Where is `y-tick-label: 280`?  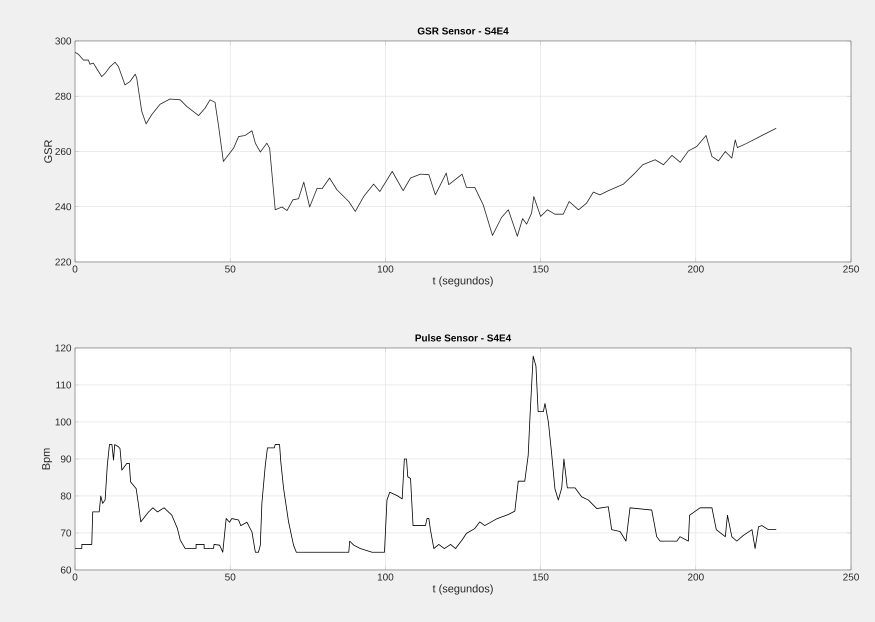
y-tick-label: 280 is located at coordinates (63, 96).